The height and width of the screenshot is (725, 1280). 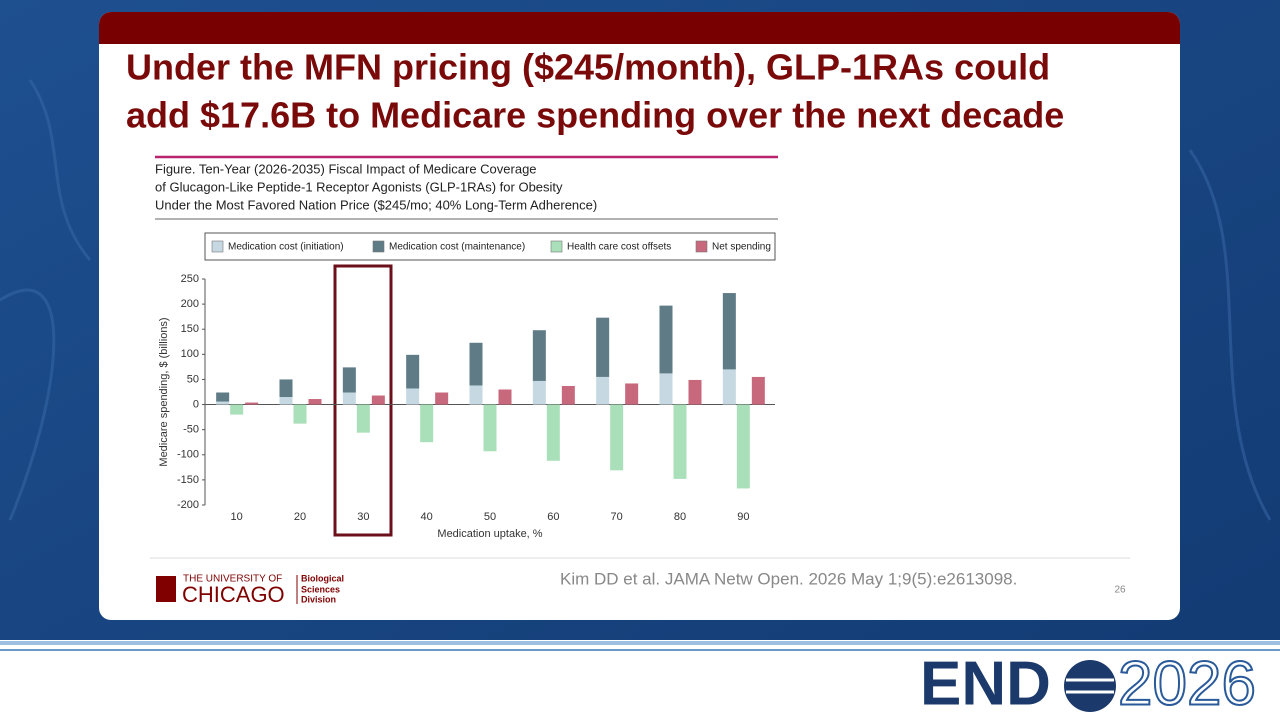 What do you see at coordinates (166, 589) in the screenshot?
I see `shield` at bounding box center [166, 589].